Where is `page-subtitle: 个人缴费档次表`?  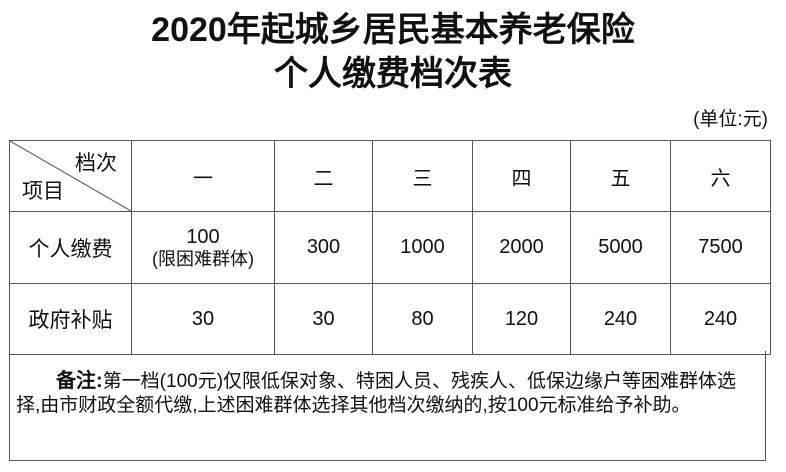
page-subtitle: 个人缴费档次表 is located at coordinates (393, 74).